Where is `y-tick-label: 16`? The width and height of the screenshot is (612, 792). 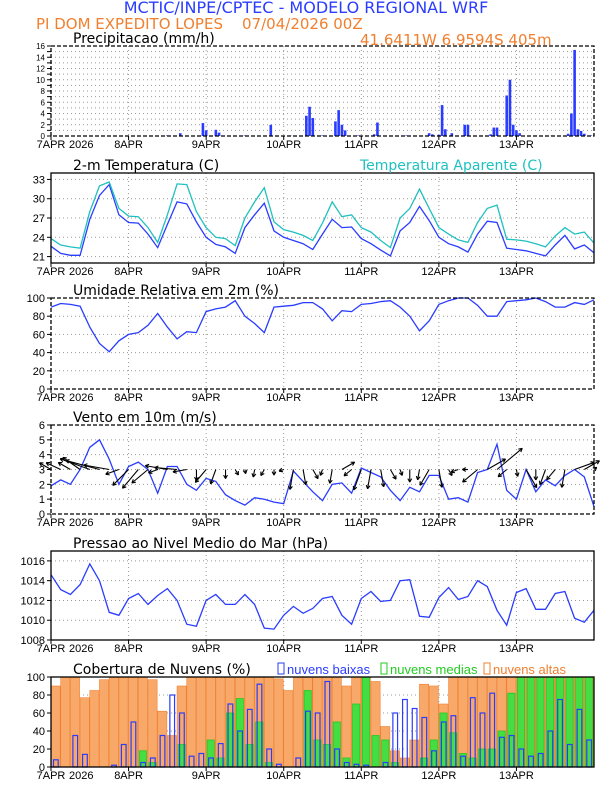
y-tick-label: 16 is located at coordinates (40, 46).